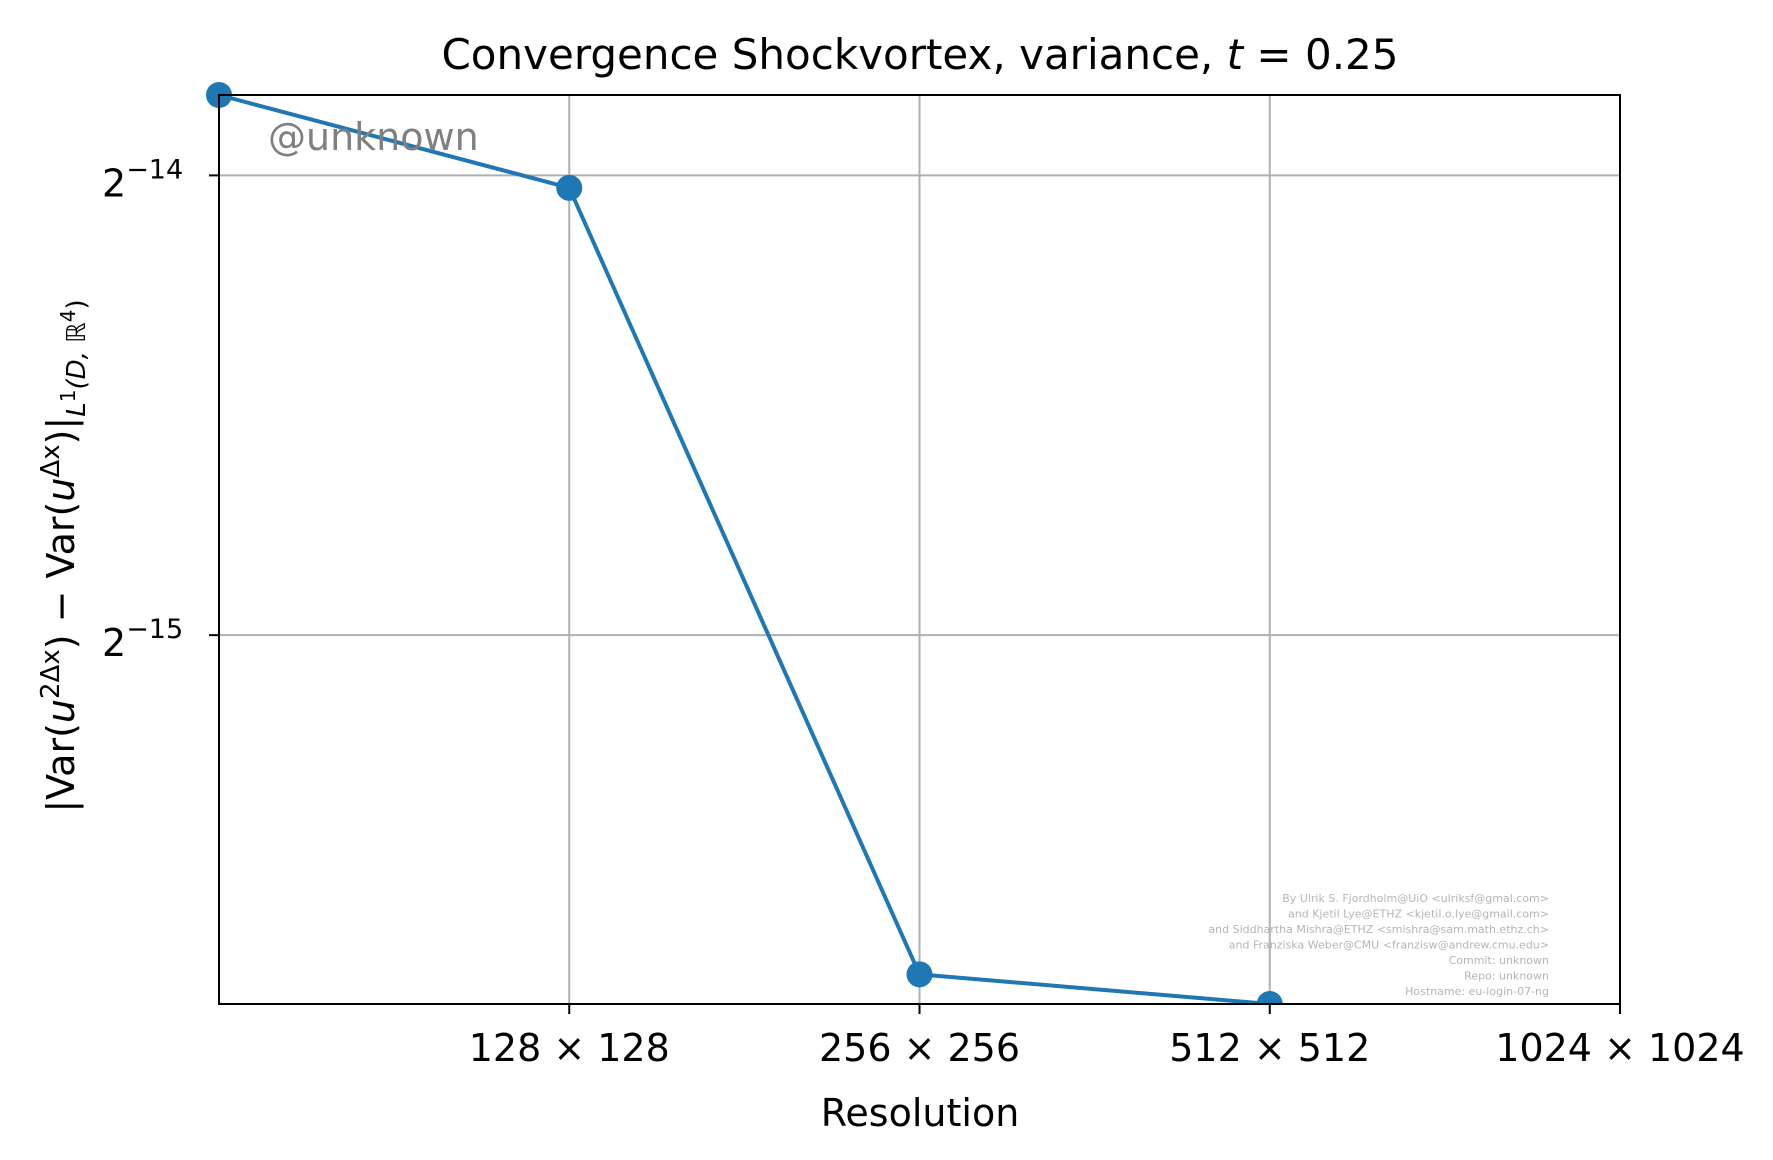 This screenshot has width=1773, height=1160. Describe the element at coordinates (1506, 976) in the screenshot. I see `credit-line: Repo: unknown` at that location.